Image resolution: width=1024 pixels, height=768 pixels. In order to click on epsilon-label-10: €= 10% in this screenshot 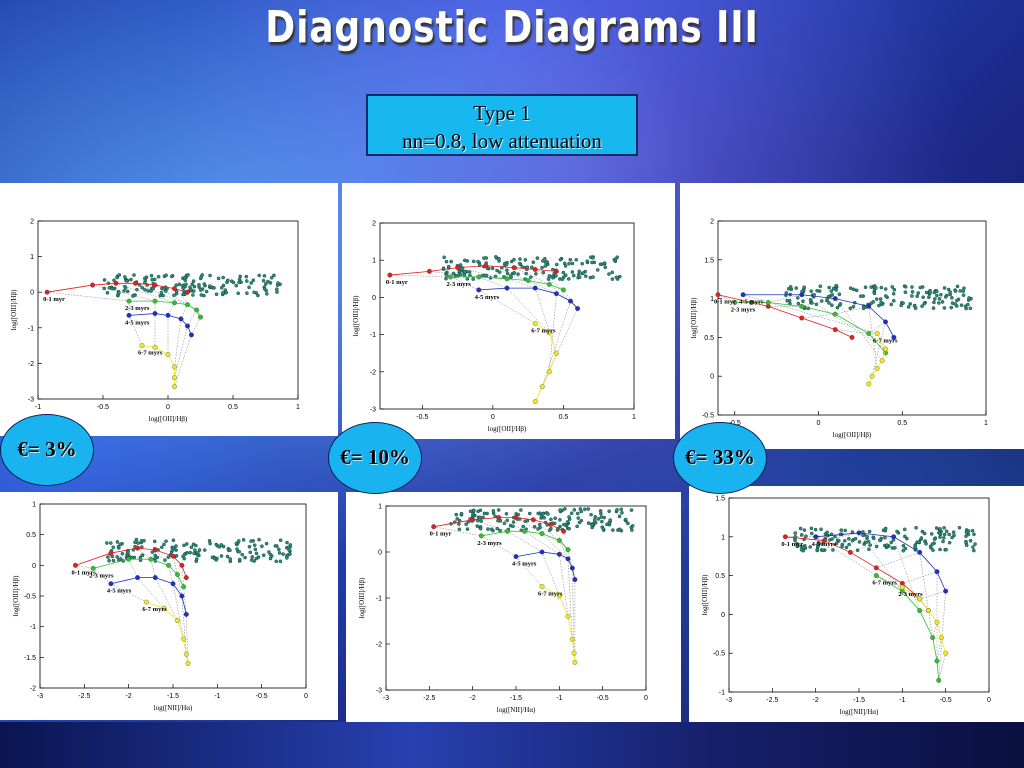, I will do `click(375, 458)`.